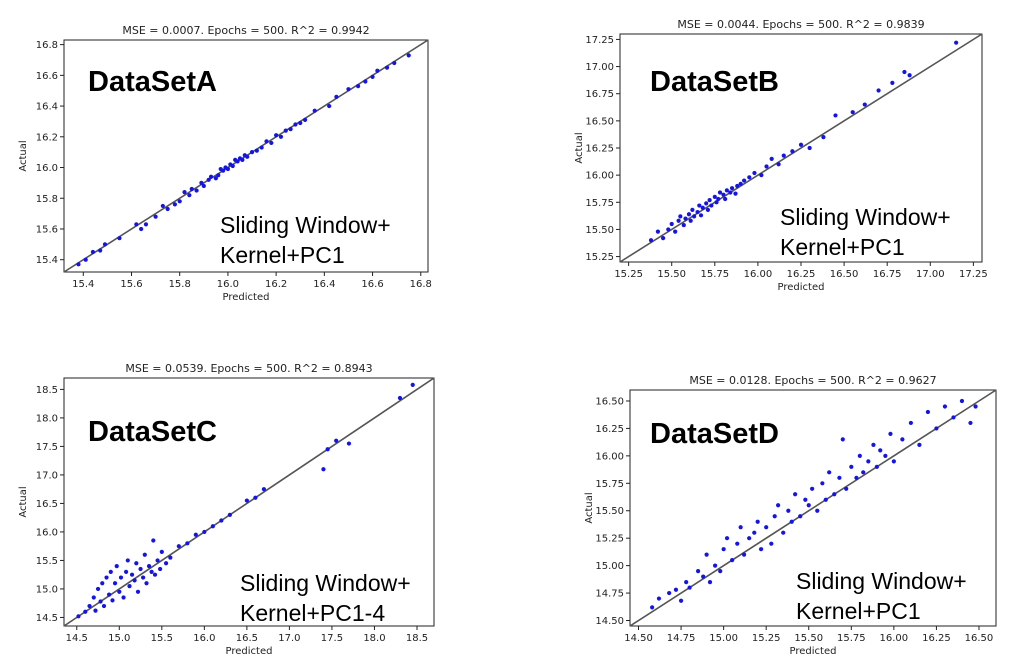 The width and height of the screenshot is (1024, 670). Describe the element at coordinates (152, 432) in the screenshot. I see `dataset-label: DataSetC` at that location.